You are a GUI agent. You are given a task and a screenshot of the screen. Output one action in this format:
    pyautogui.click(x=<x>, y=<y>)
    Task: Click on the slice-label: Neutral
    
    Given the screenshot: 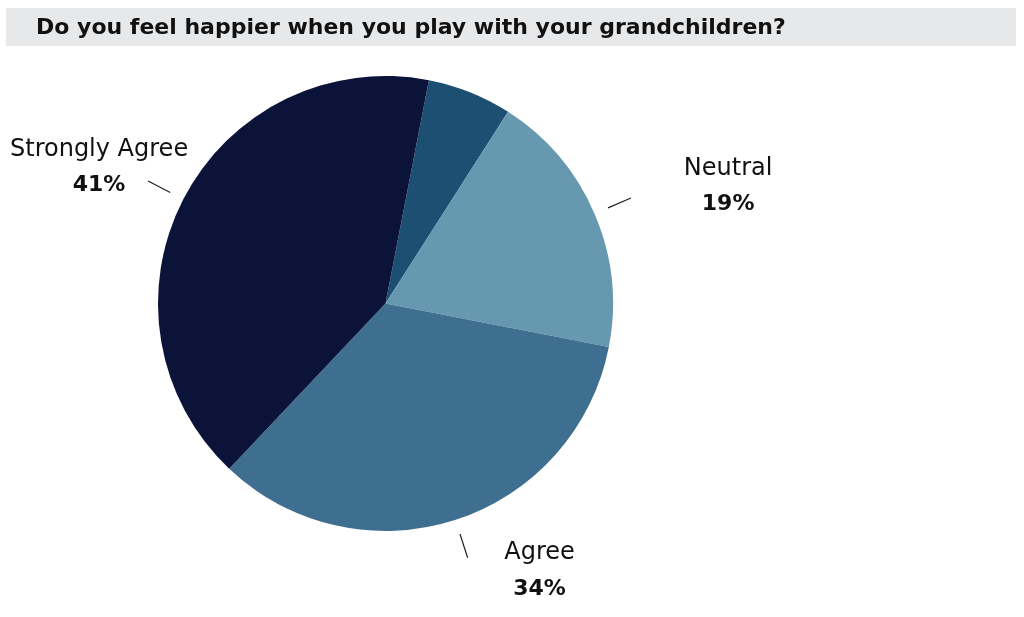 What is the action you would take?
    pyautogui.click(x=728, y=166)
    